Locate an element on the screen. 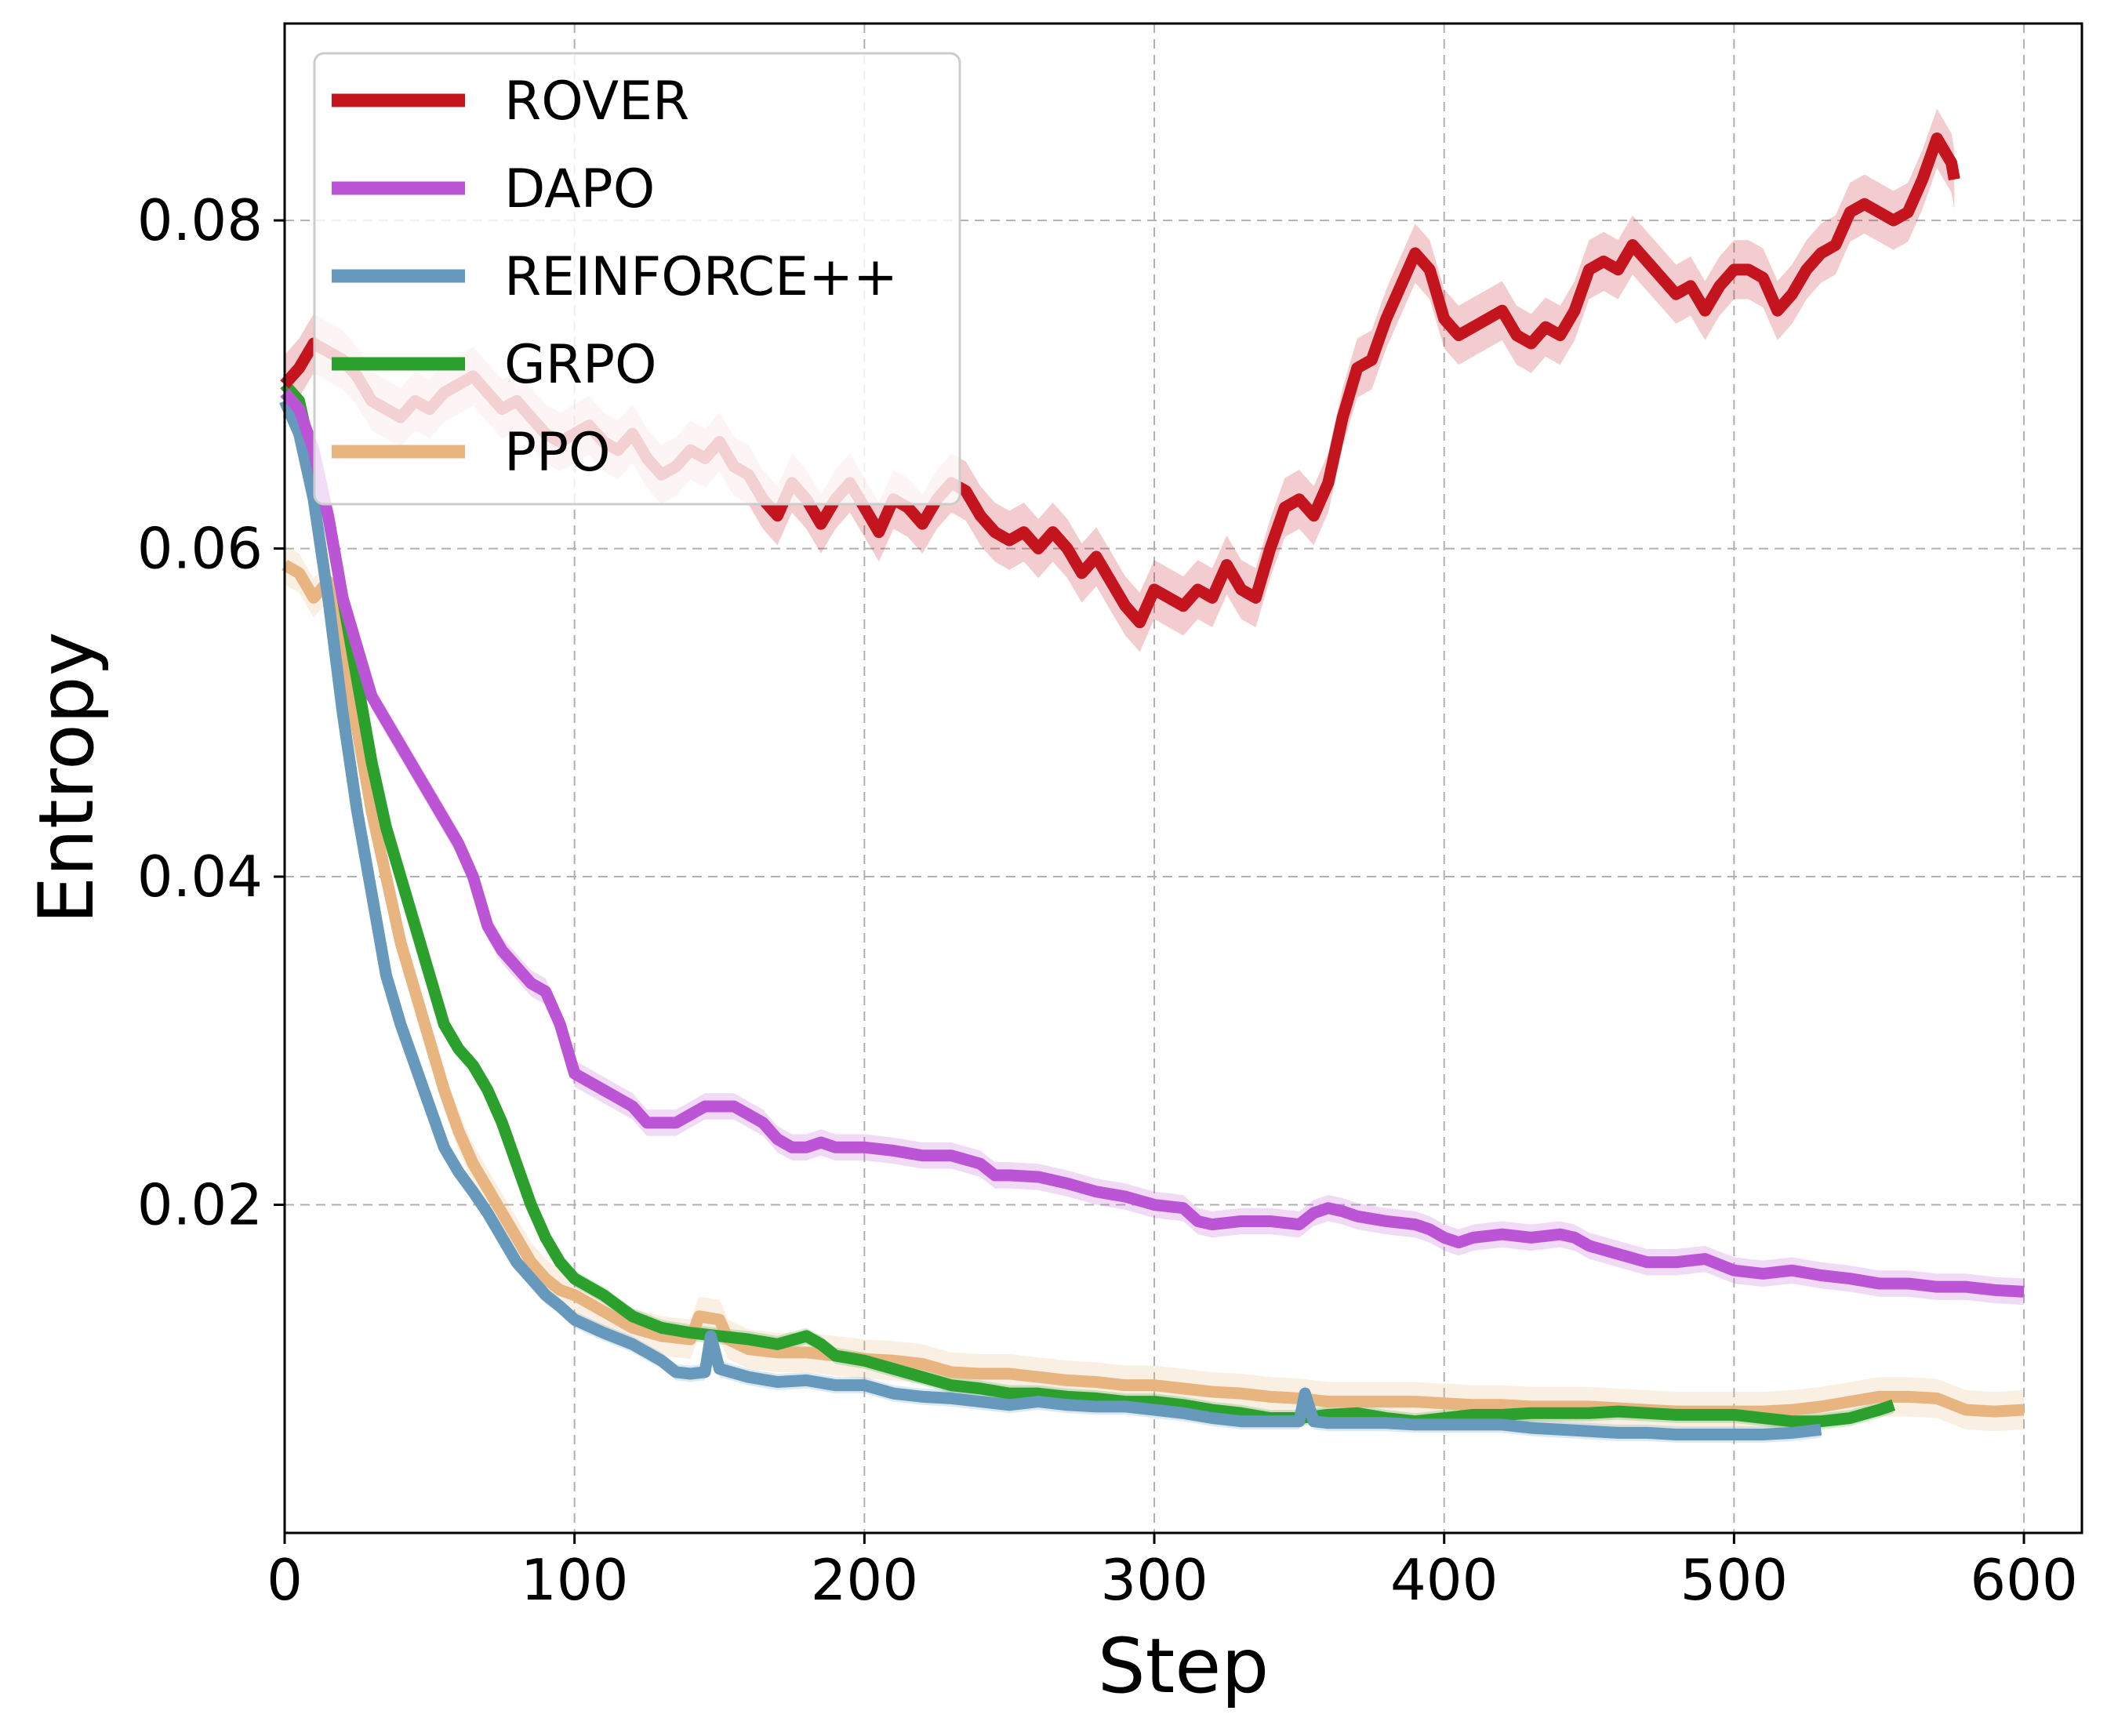 This screenshot has height=1736, width=2107. legend-box is located at coordinates (637, 279).